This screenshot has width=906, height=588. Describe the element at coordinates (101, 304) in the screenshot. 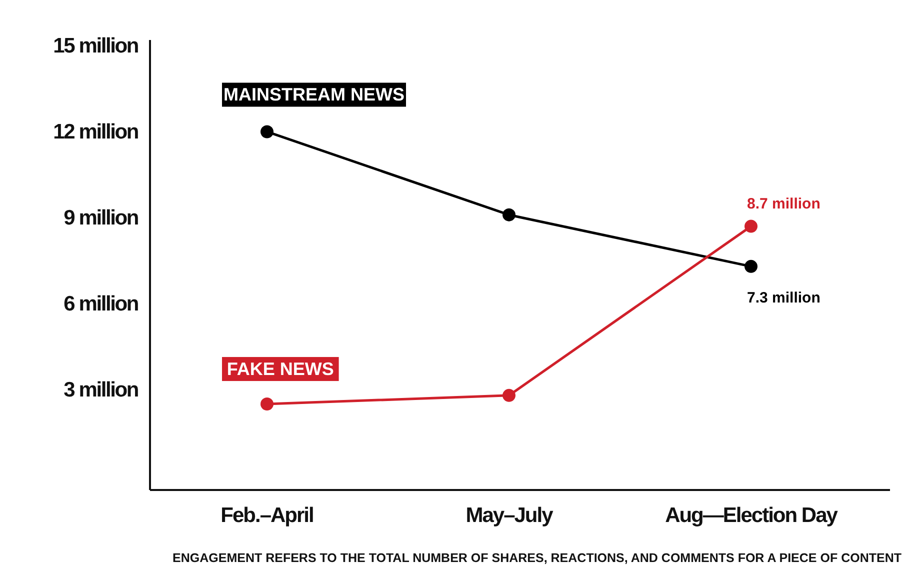

I see `y-tick-label: 6 million` at that location.